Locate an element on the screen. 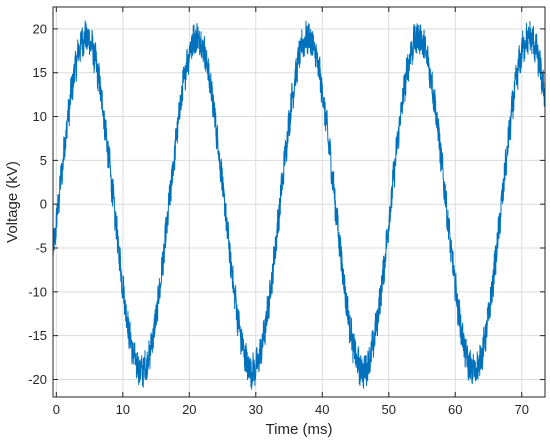  x-tick-label: 70 is located at coordinates (521, 409).